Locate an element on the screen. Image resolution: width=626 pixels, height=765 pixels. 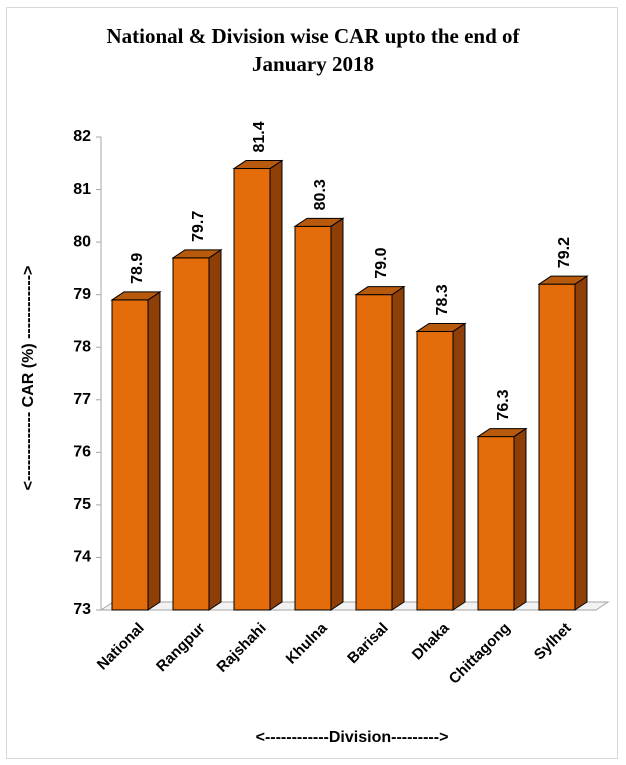
bar-sylhet is located at coordinates (563, 443).